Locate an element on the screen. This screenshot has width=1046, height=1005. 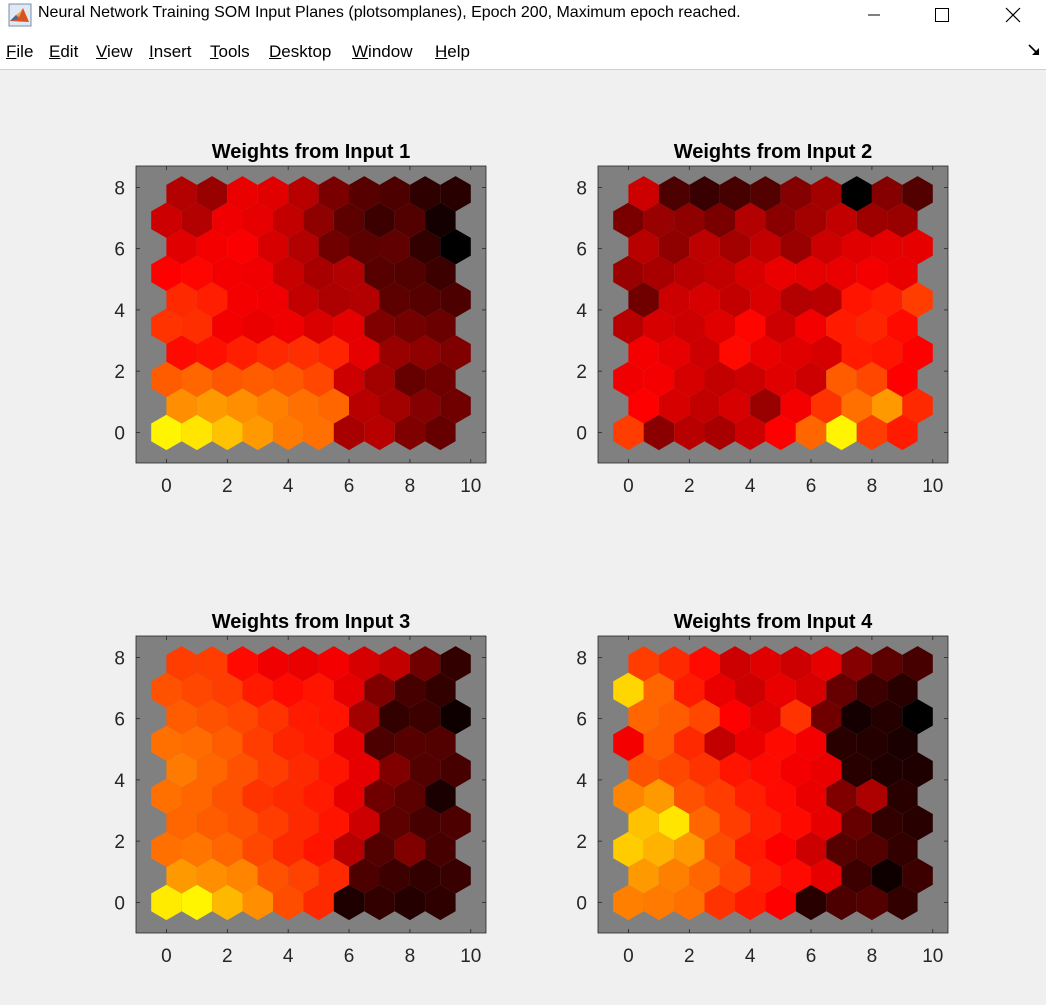
x-tick-label: 4 is located at coordinates (750, 486).